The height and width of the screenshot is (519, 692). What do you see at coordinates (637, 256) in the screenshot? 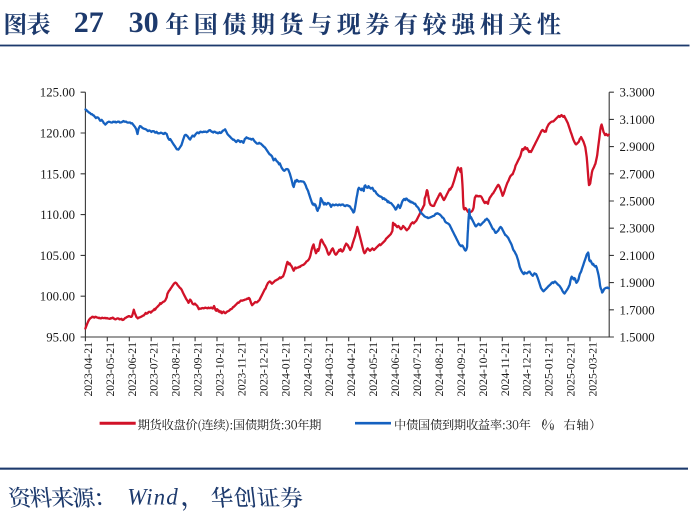
I see `svg-text: 2.1000` at bounding box center [637, 256].